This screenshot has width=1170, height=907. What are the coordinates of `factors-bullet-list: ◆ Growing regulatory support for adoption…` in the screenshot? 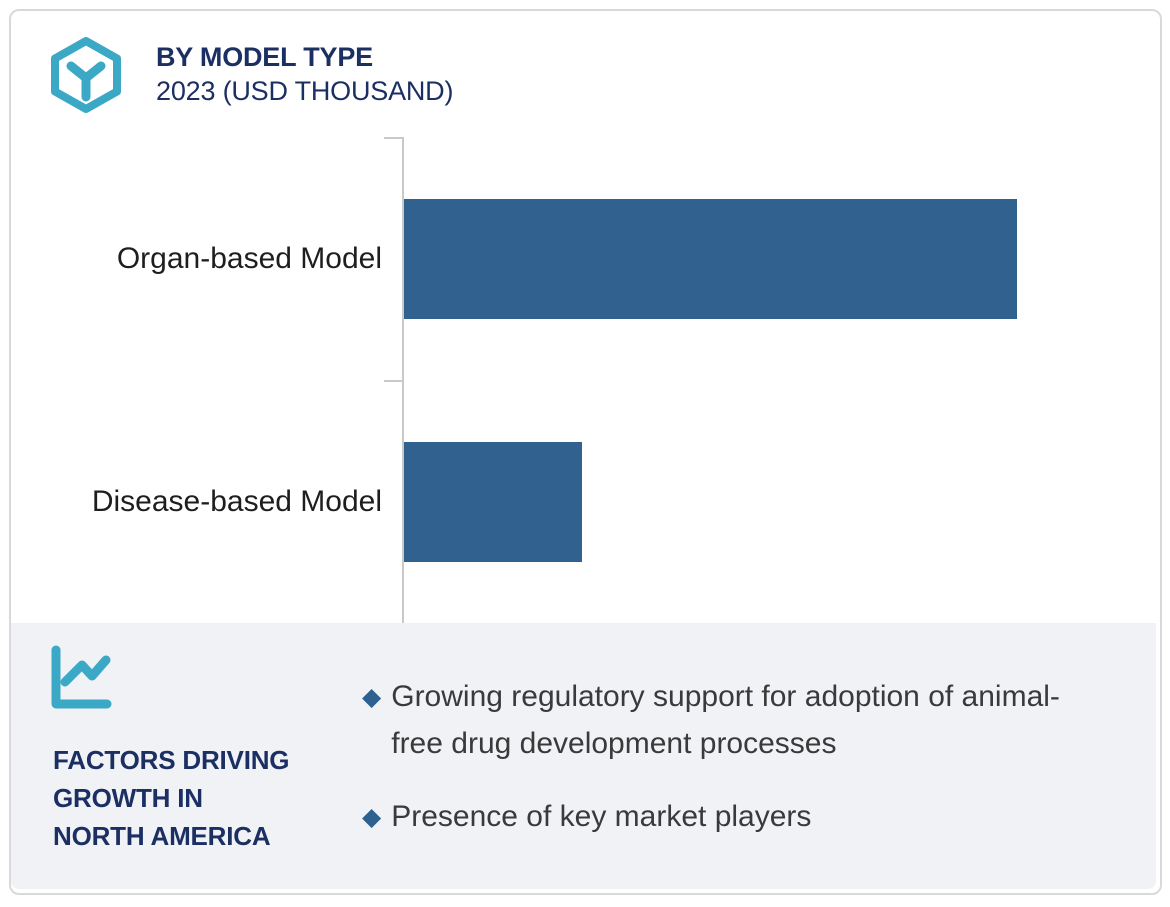 It's located at (722, 769).